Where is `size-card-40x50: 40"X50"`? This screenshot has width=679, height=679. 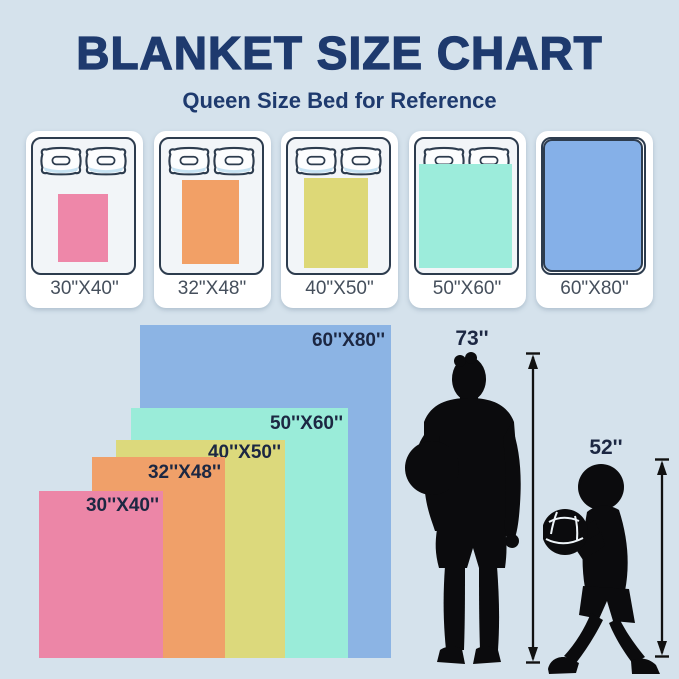
size-card-40x50: 40"X50" is located at coordinates (339, 219).